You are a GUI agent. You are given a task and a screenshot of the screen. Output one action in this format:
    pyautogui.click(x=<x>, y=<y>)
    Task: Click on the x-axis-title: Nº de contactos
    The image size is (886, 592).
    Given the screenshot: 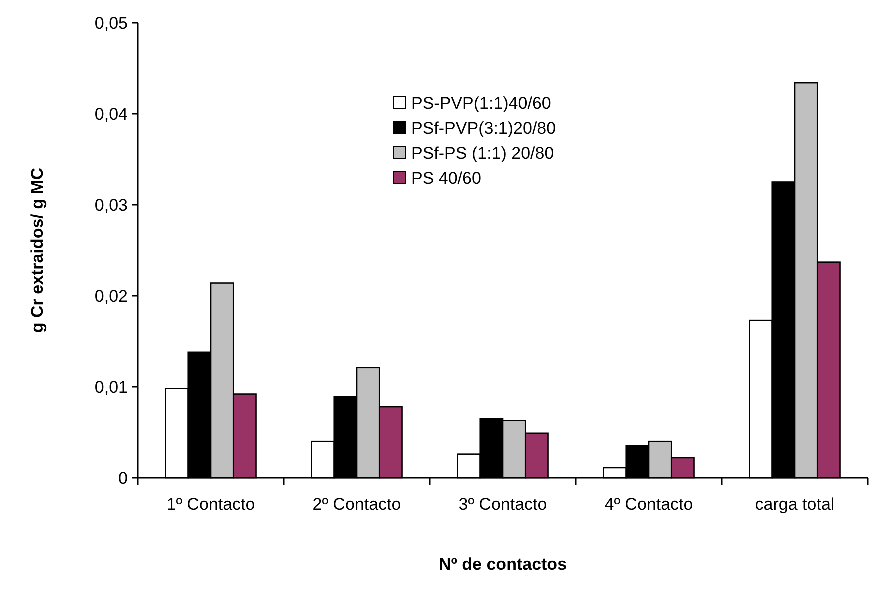 What is the action you would take?
    pyautogui.click(x=503, y=564)
    